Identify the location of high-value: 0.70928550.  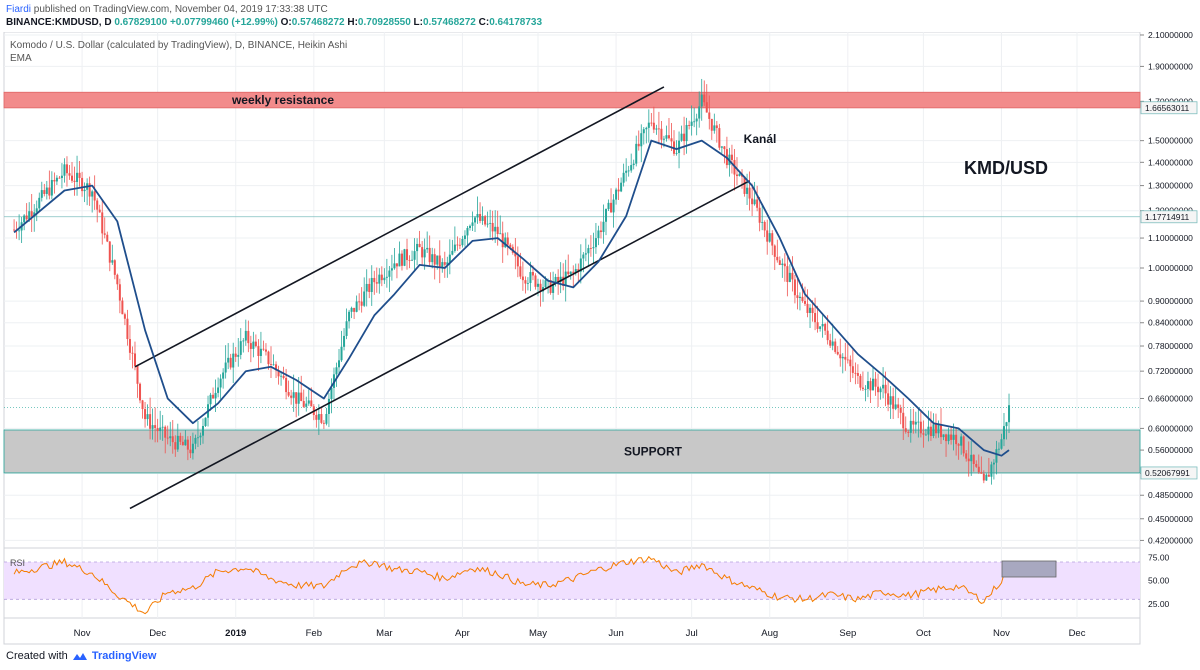
(384, 22).